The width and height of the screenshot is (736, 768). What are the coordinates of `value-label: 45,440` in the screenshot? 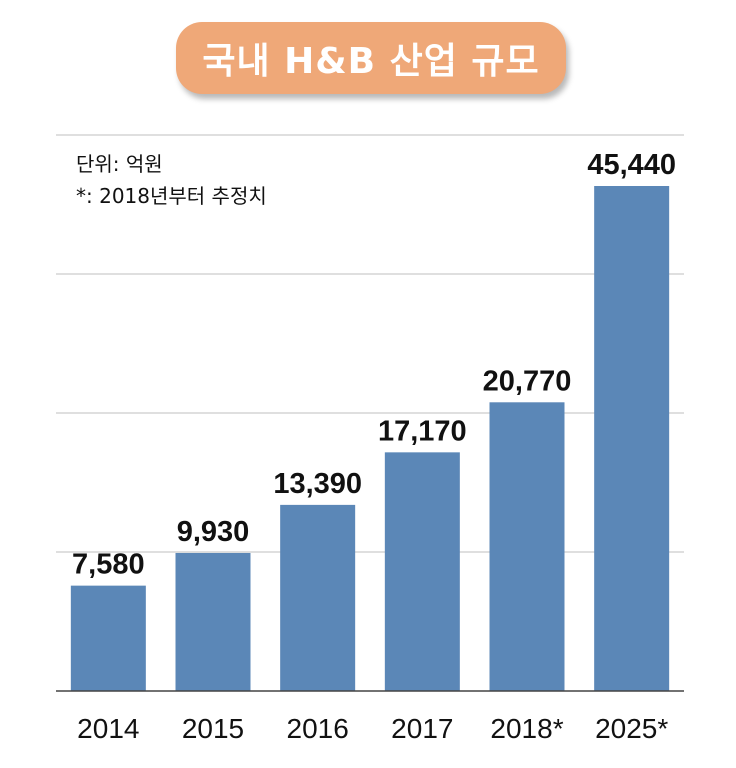 It's located at (631, 165).